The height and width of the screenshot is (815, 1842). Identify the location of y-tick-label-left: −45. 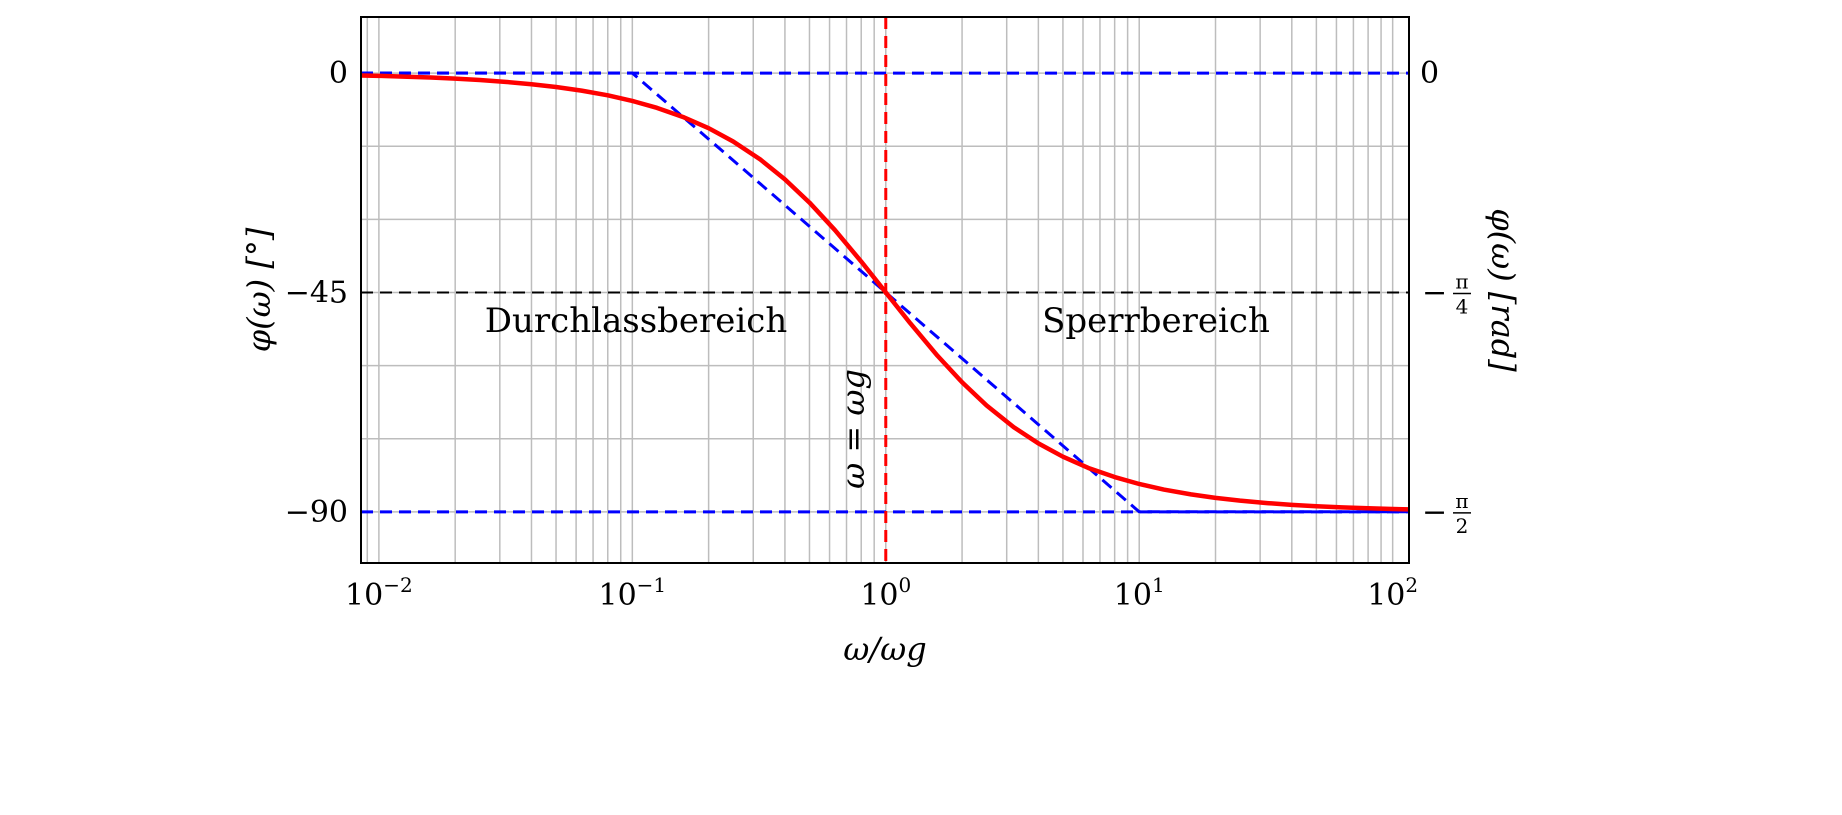
(316, 292).